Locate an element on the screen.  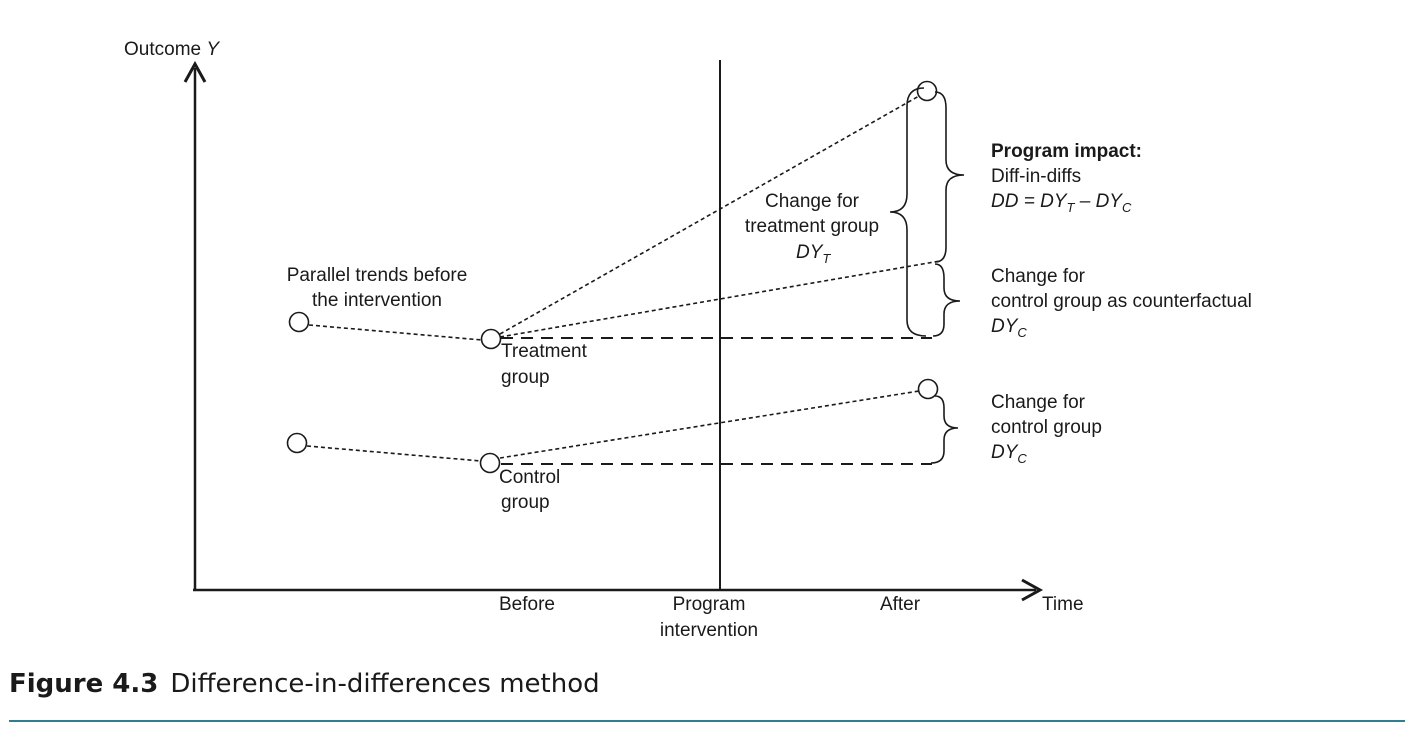
impact-formula: DD = DYT – DYC is located at coordinates (1061, 203).